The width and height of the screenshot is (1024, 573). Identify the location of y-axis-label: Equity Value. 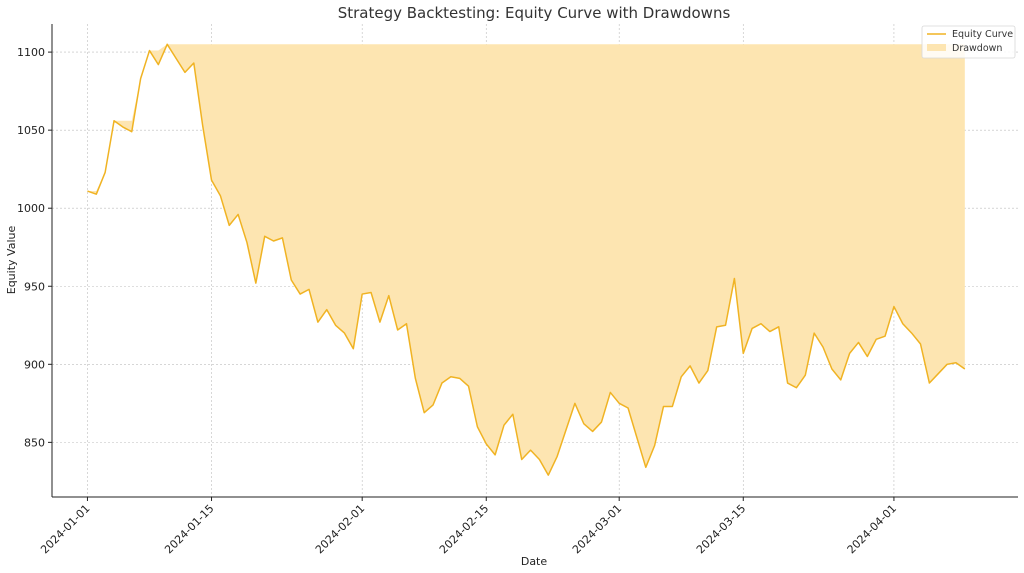
(11, 260).